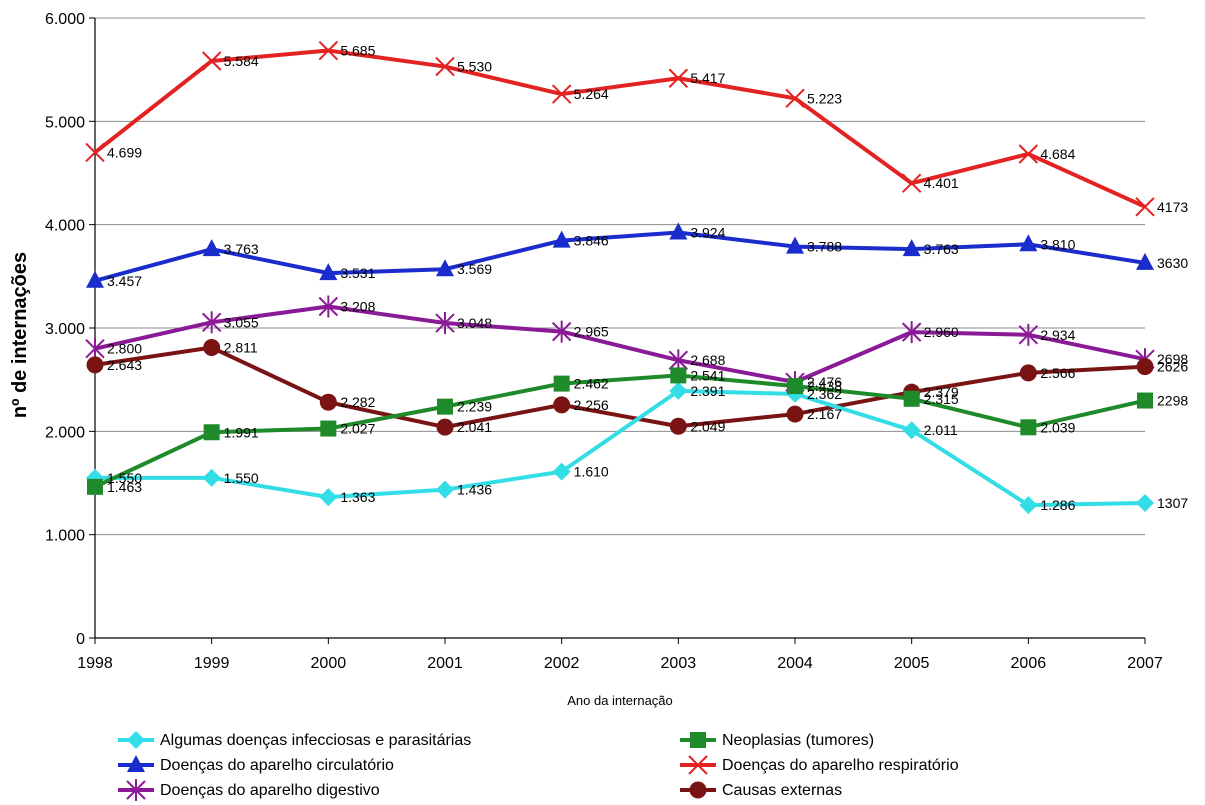  What do you see at coordinates (840, 765) in the screenshot?
I see `legend-label: Doenças do aparelho respiratório` at bounding box center [840, 765].